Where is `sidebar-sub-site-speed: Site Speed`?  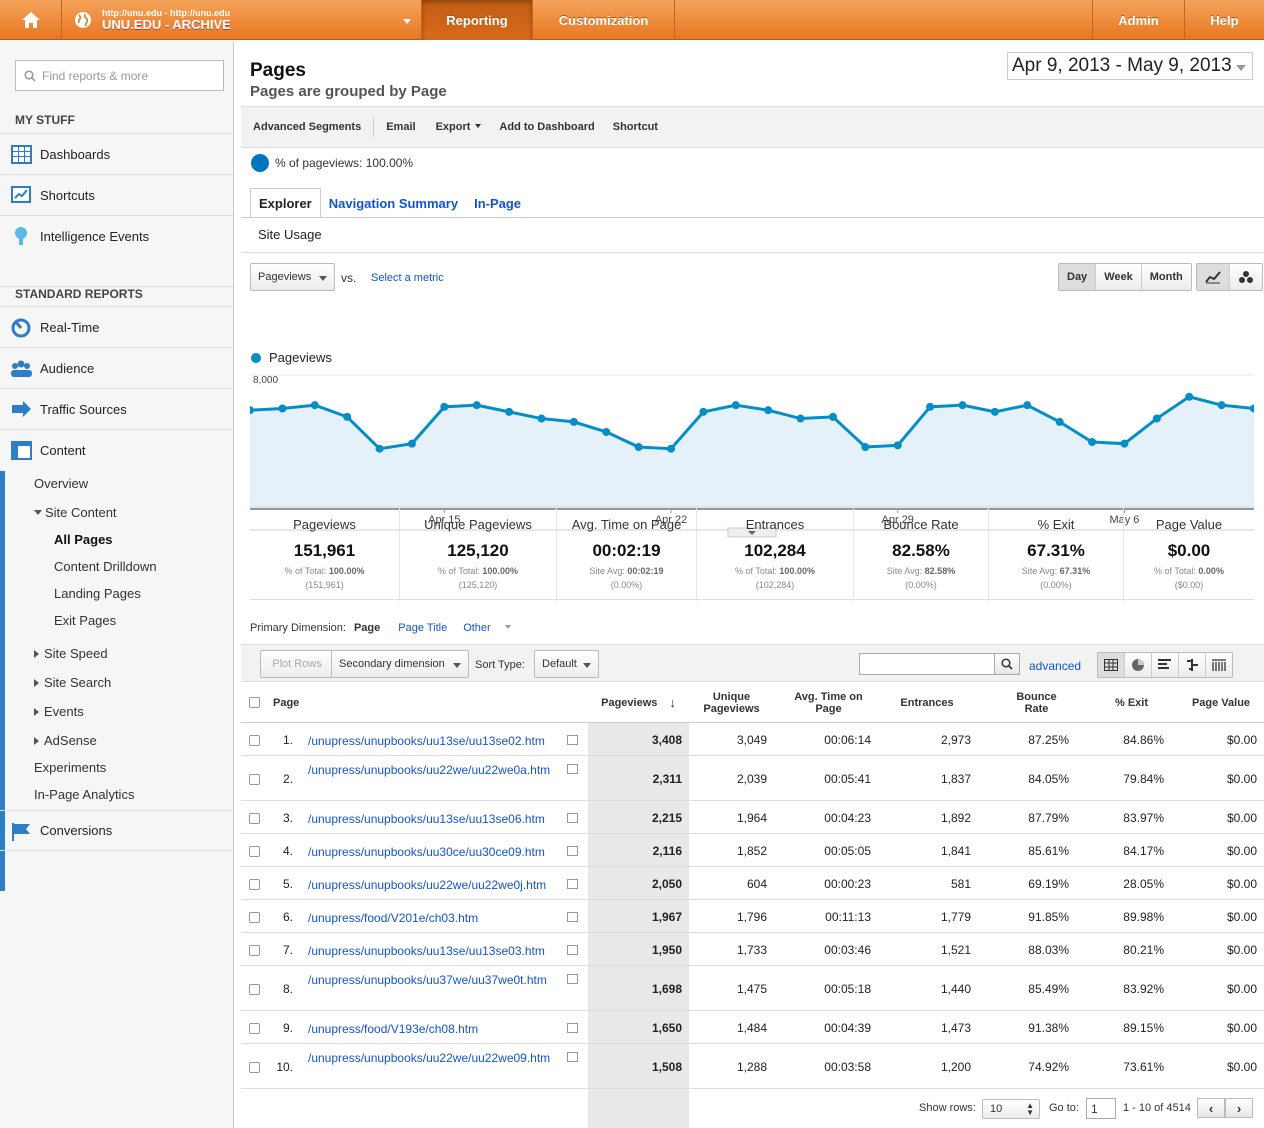 sidebar-sub-site-speed: Site Speed is located at coordinates (71, 653).